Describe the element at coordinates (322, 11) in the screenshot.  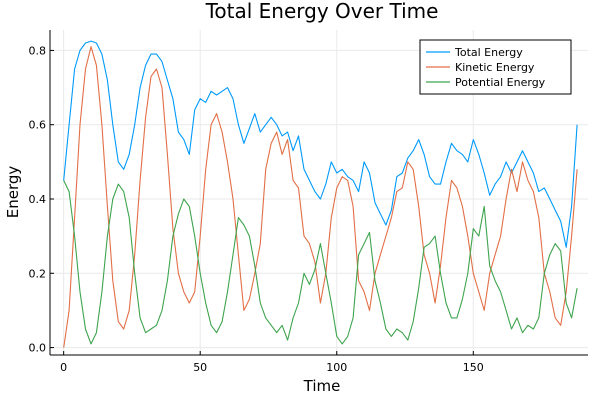
I see `chart-title: Total Energy Over Time` at that location.